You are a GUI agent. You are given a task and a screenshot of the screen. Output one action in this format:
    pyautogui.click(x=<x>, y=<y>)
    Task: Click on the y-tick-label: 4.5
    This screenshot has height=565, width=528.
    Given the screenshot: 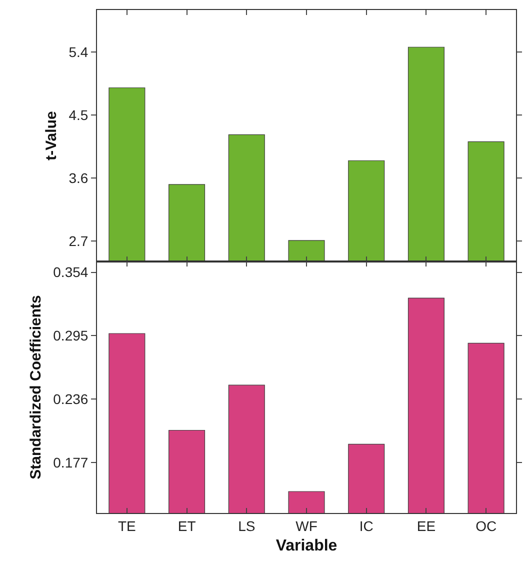 What is the action you would take?
    pyautogui.click(x=78, y=114)
    